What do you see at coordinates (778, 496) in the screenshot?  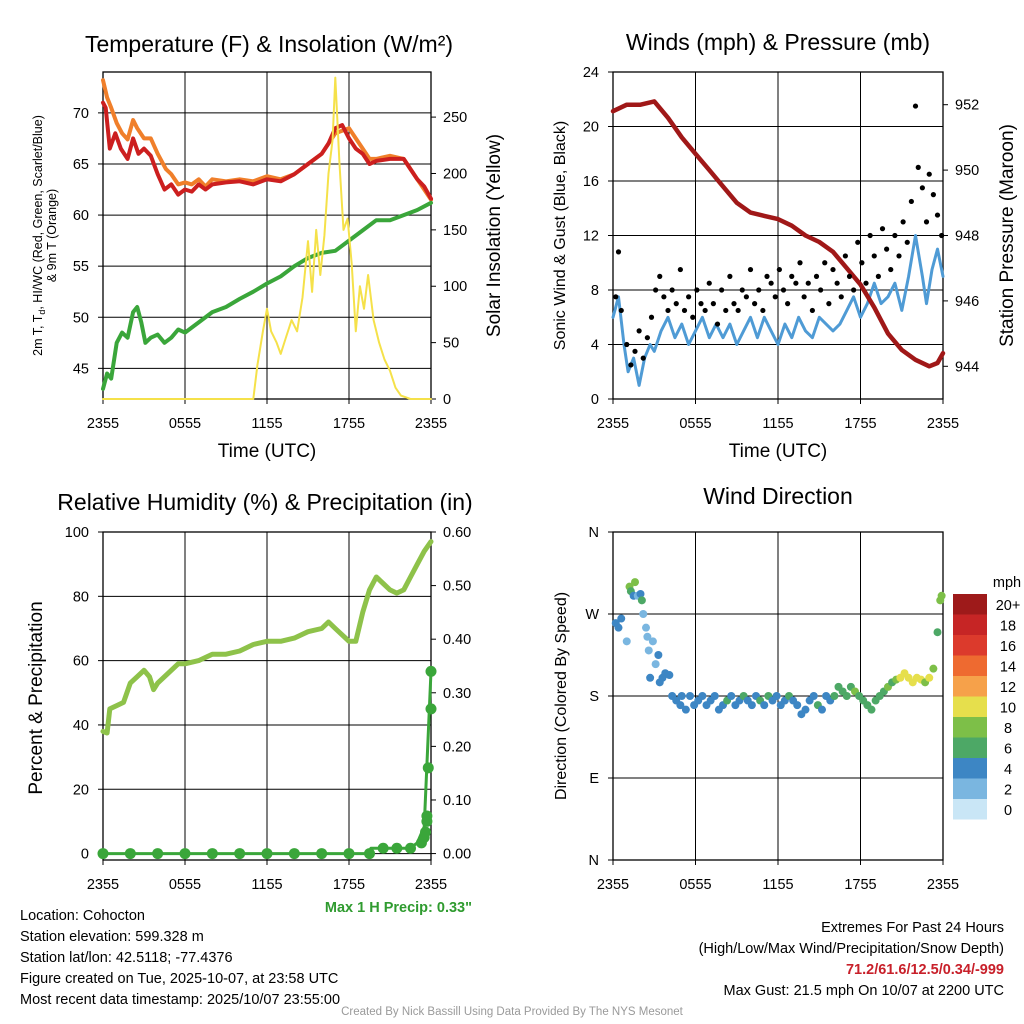 I see `chart-title: Wind Direction` at bounding box center [778, 496].